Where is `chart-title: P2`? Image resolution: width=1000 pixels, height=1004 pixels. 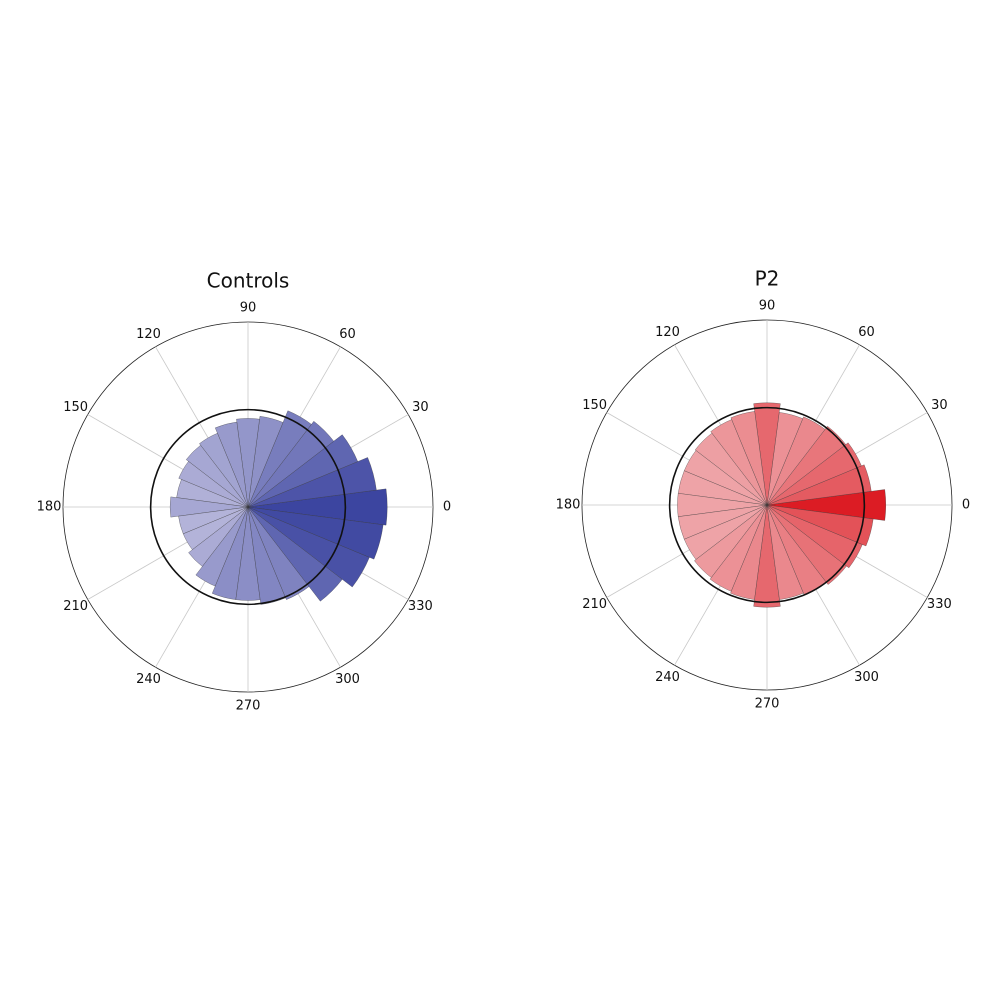 chart-title: P2 is located at coordinates (767, 279).